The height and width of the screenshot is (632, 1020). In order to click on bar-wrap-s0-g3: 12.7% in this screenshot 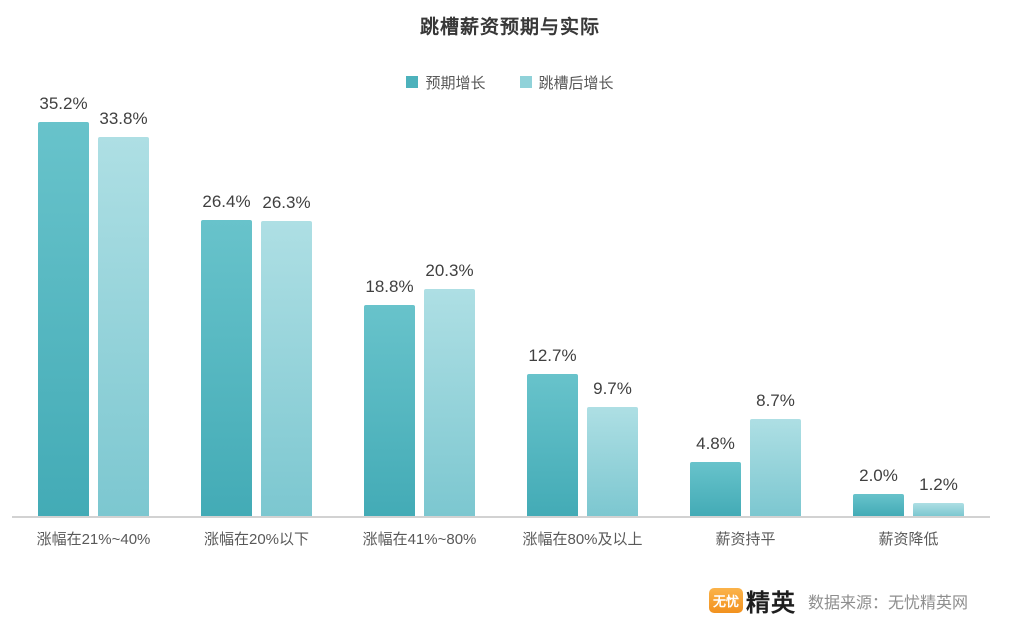, I will do `click(552, 431)`.